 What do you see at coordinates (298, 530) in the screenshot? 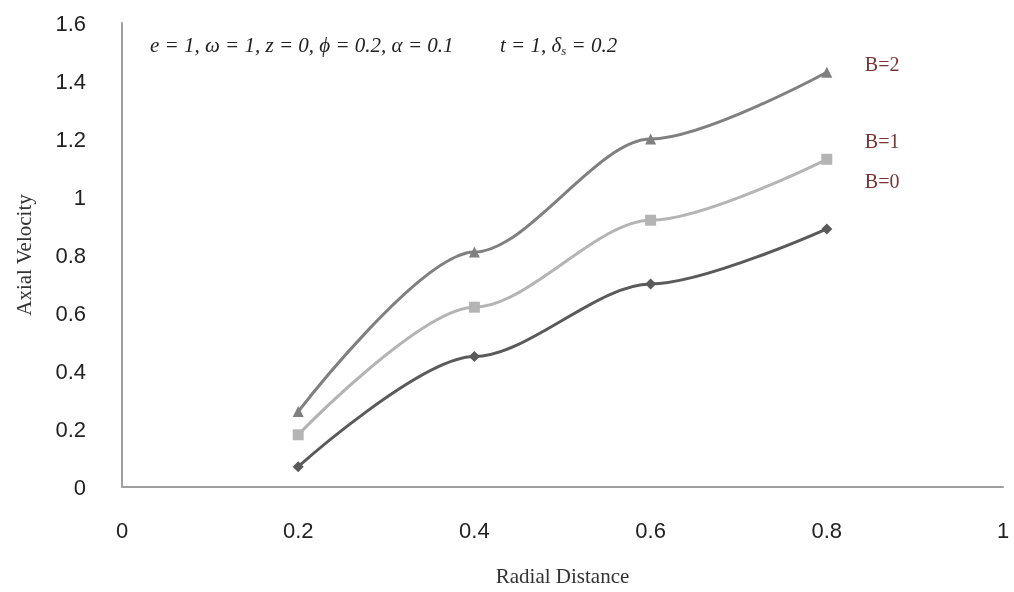
I see `x-tick-label: 0.2` at bounding box center [298, 530].